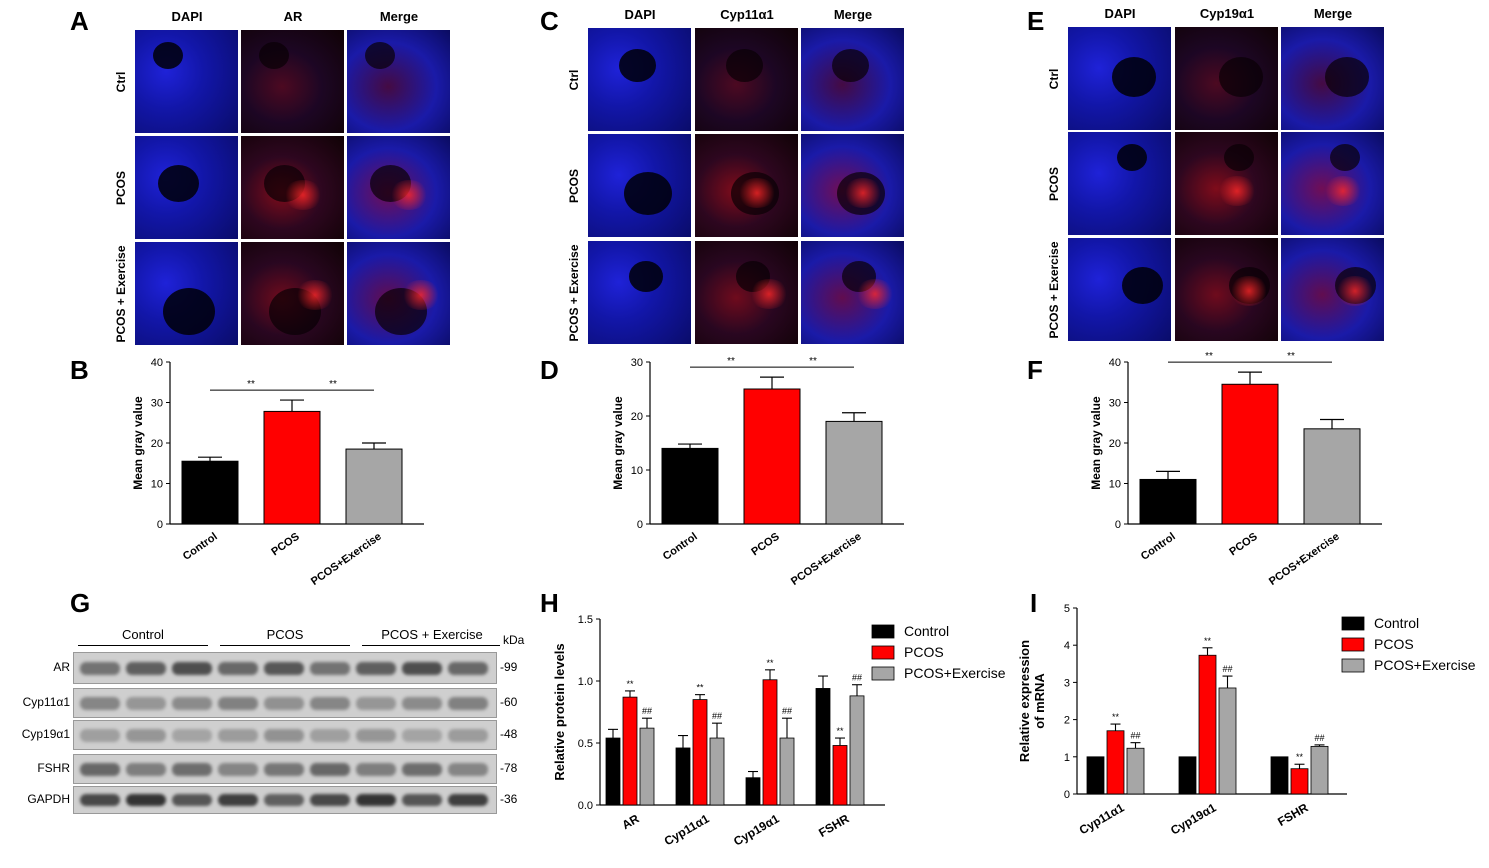  What do you see at coordinates (926, 631) in the screenshot?
I see `legend-label: Control` at bounding box center [926, 631].